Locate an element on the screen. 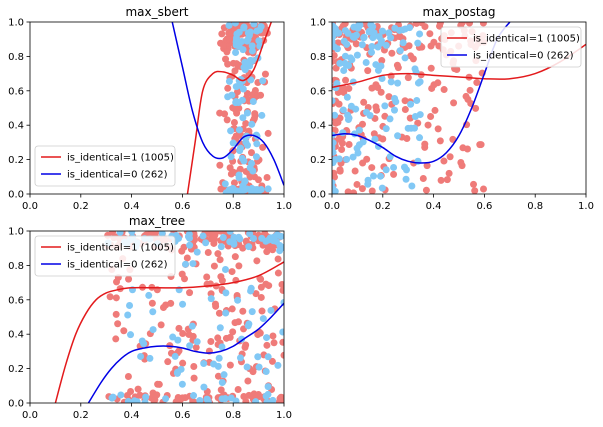  y-tick-label: 0.2 is located at coordinates (16, 369).